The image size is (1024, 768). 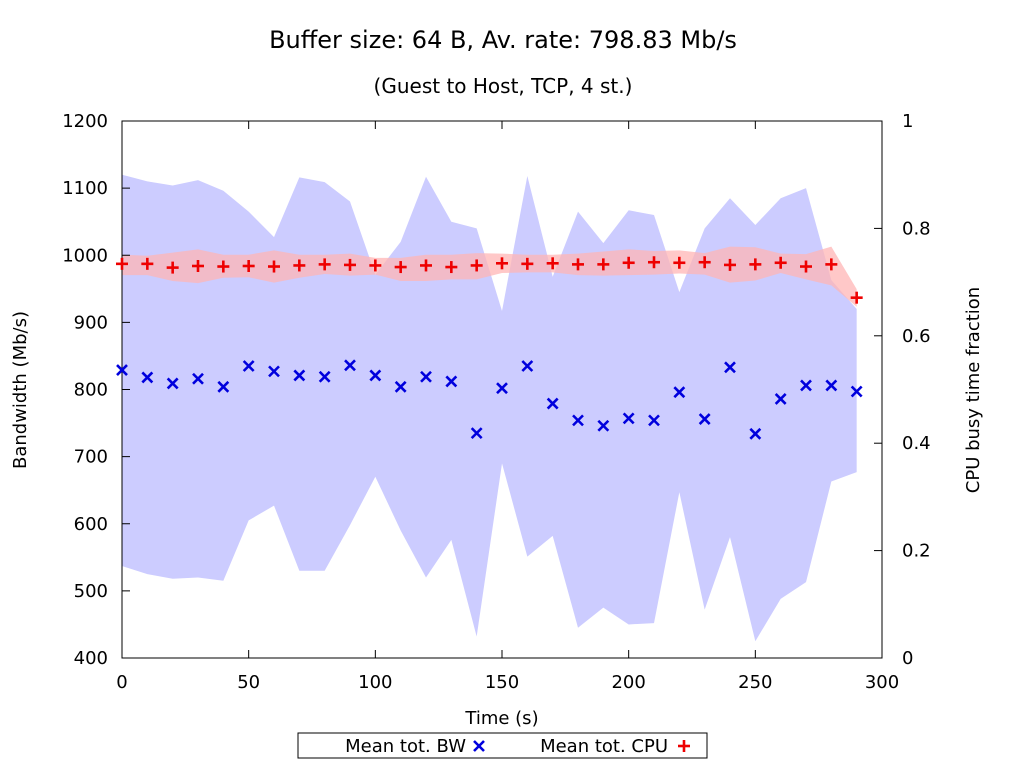 I want to click on y-tick-label: 1100, so click(x=85, y=188).